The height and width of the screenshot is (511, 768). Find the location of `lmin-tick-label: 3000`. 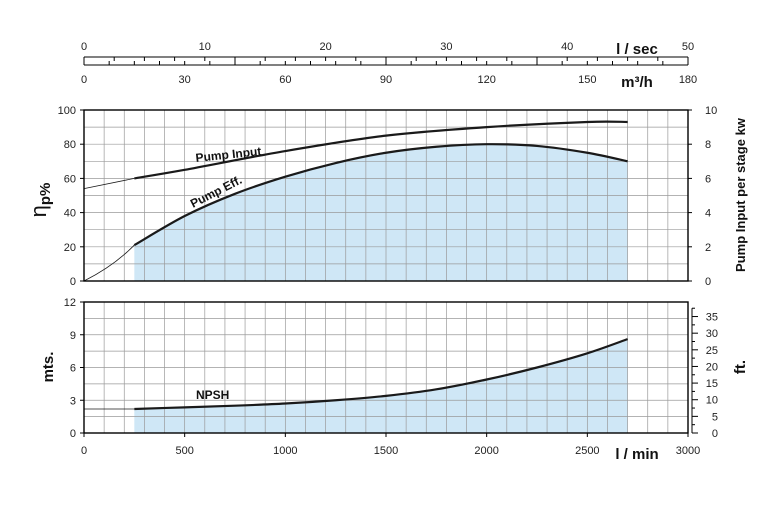

lmin-tick-label: 3000 is located at coordinates (688, 451).